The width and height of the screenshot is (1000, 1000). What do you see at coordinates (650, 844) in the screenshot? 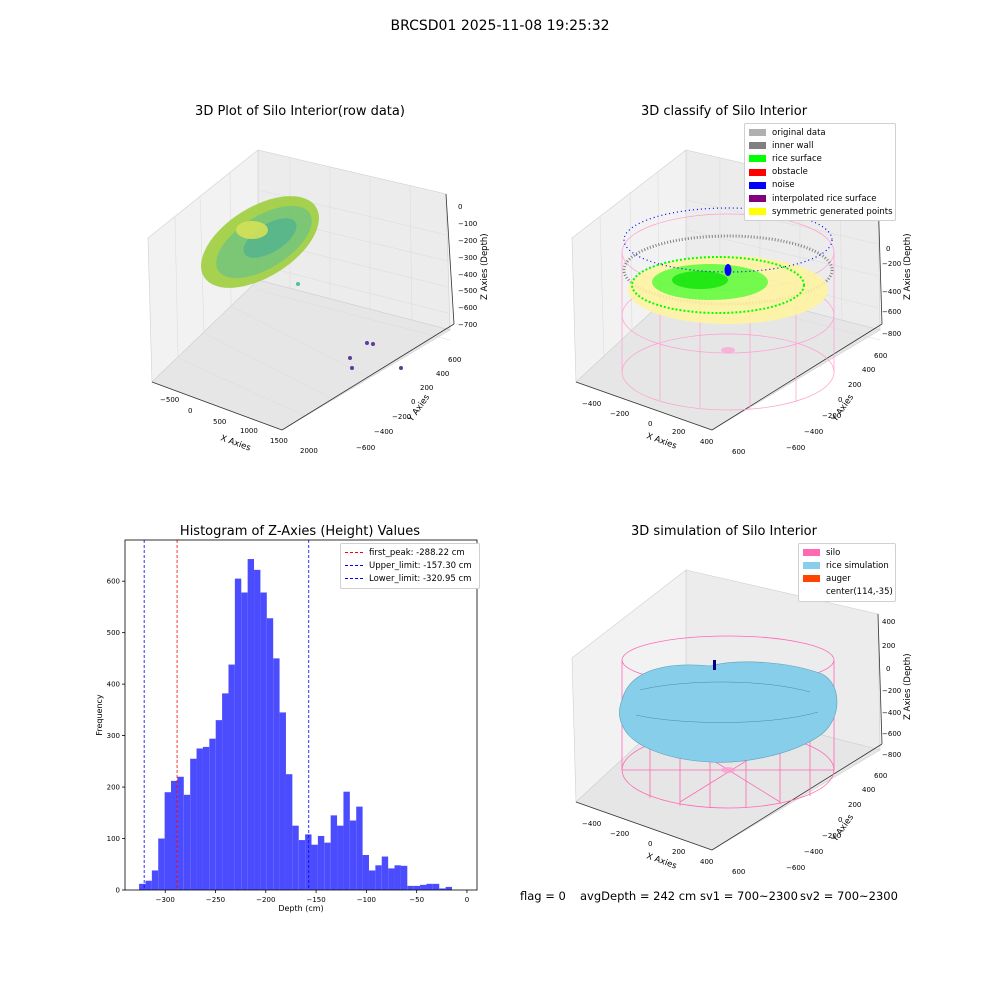
I see `simulation-xtick-label: 0` at bounding box center [650, 844].